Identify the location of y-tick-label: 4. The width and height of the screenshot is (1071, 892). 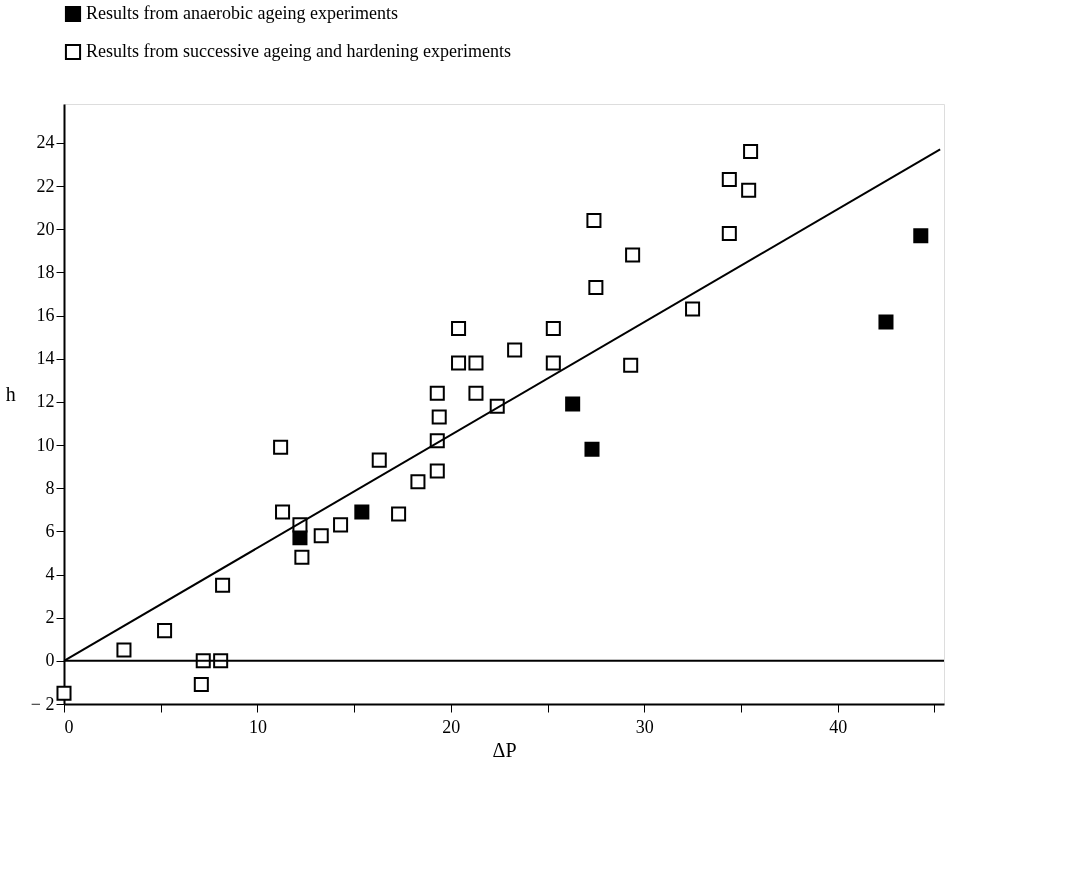
(50, 574).